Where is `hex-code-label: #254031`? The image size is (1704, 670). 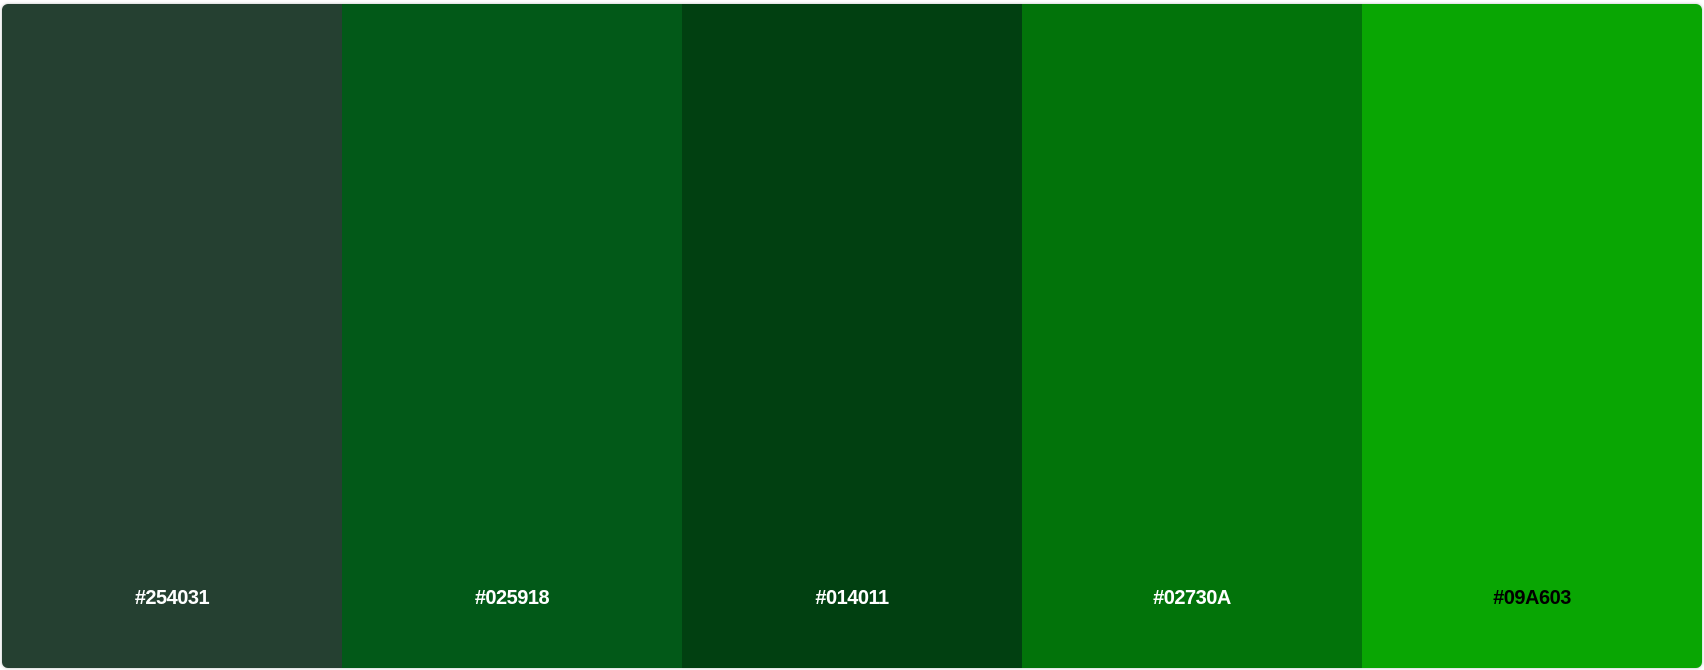 hex-code-label: #254031 is located at coordinates (172, 598).